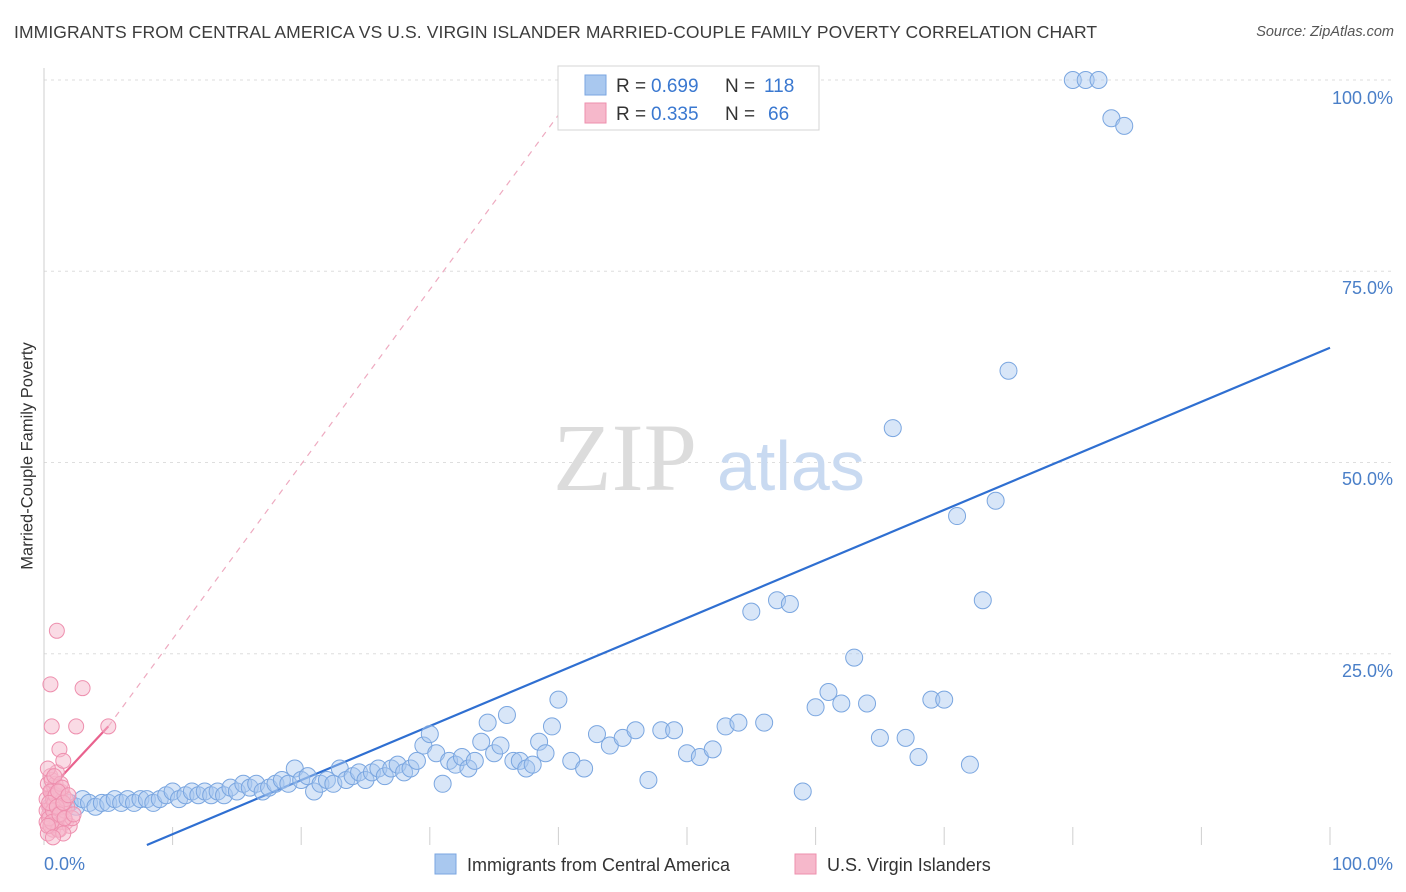 Image resolution: width=1406 pixels, height=892 pixels. What do you see at coordinates (1367, 671) in the screenshot?
I see `y-tick-25: 25.0%` at bounding box center [1367, 671].